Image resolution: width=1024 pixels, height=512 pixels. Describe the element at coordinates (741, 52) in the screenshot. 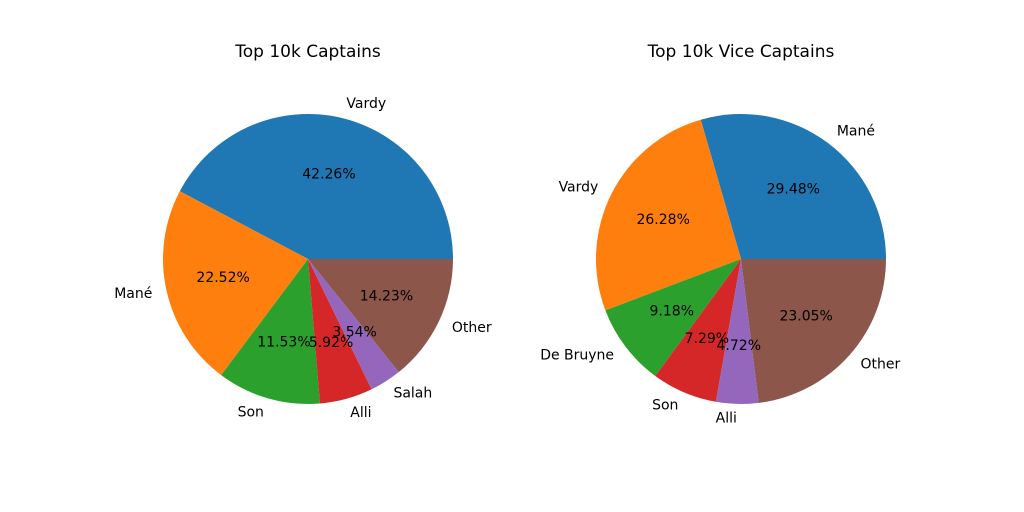

I see `chart-title: Top 10k Vice Captains` at that location.